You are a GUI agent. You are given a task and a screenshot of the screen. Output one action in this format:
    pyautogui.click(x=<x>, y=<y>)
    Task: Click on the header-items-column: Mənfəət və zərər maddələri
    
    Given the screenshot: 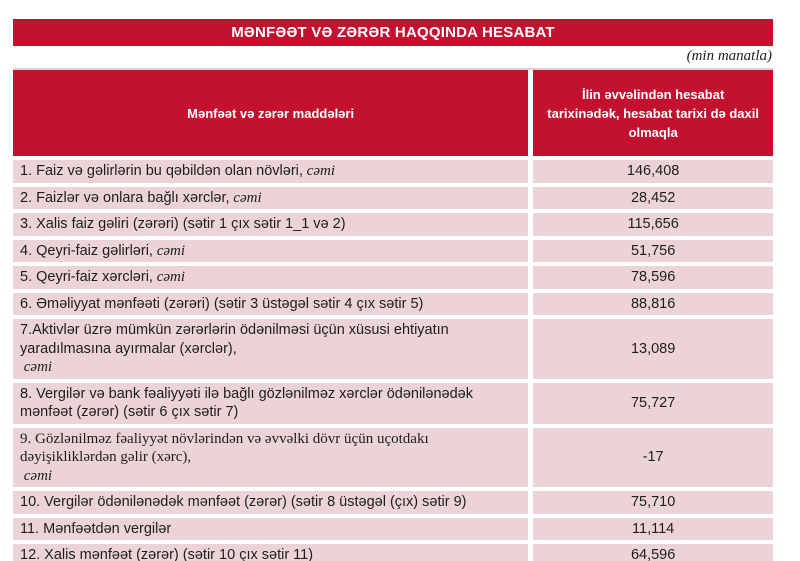 What is the action you would take?
    pyautogui.click(x=271, y=113)
    